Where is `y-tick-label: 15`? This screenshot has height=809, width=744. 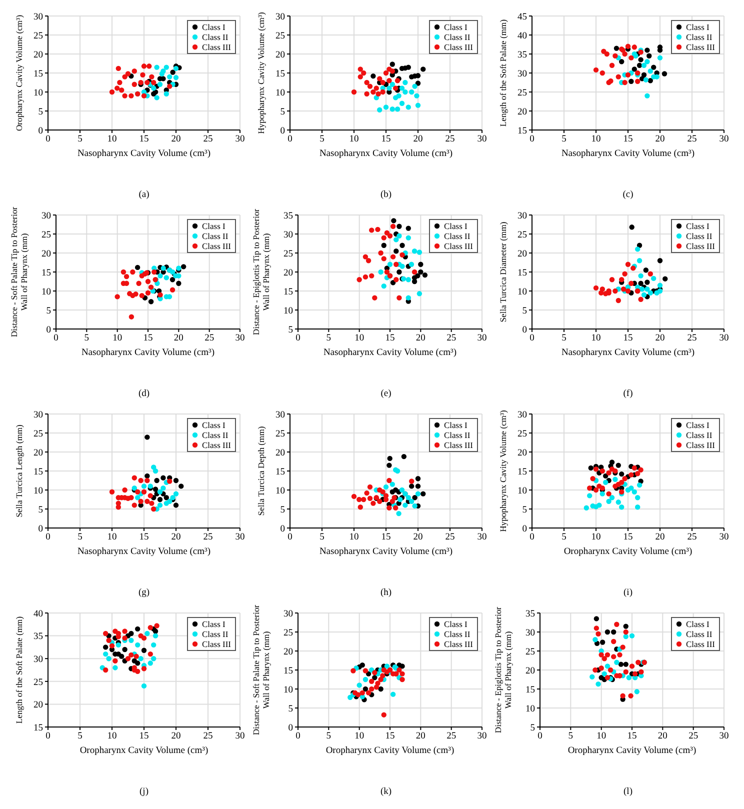 y-tick-label: 15 is located at coordinates (281, 472).